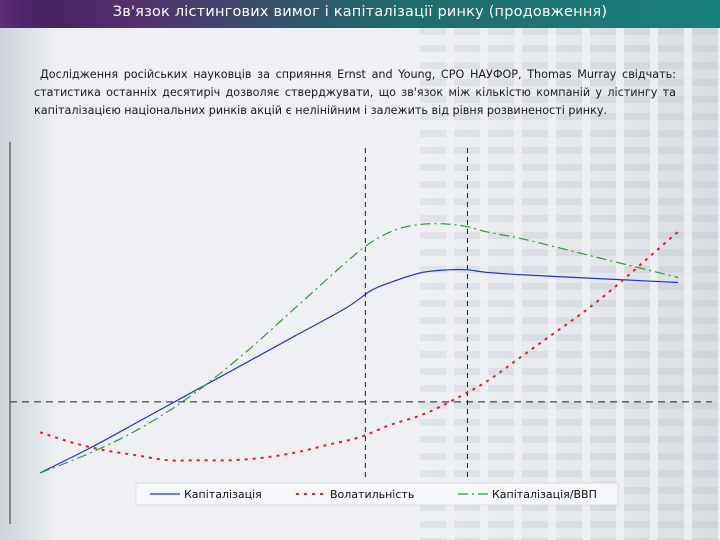 The height and width of the screenshot is (540, 720). What do you see at coordinates (372, 494) in the screenshot?
I see `legend-label-2: Волатильність` at bounding box center [372, 494].